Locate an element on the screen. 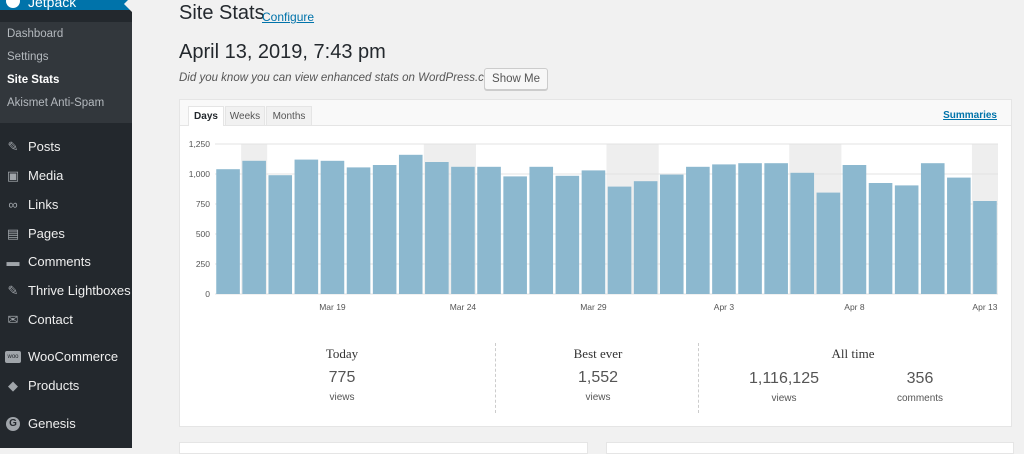 The image size is (1024, 454). stat-value: 356 is located at coordinates (920, 378).